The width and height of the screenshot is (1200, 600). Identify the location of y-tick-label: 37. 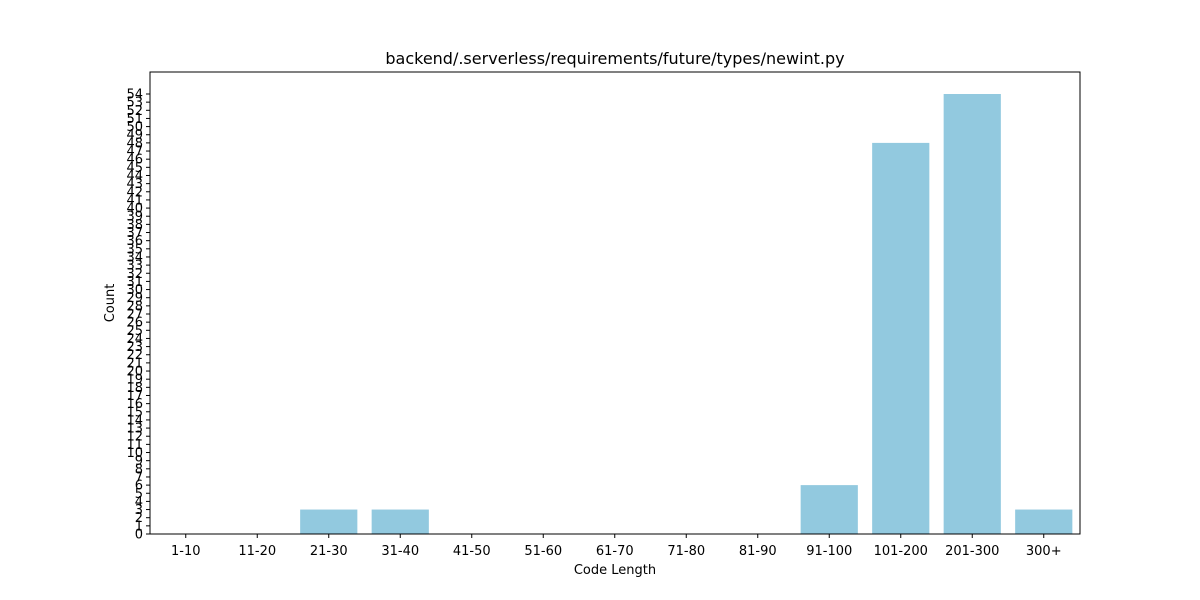
(134, 233).